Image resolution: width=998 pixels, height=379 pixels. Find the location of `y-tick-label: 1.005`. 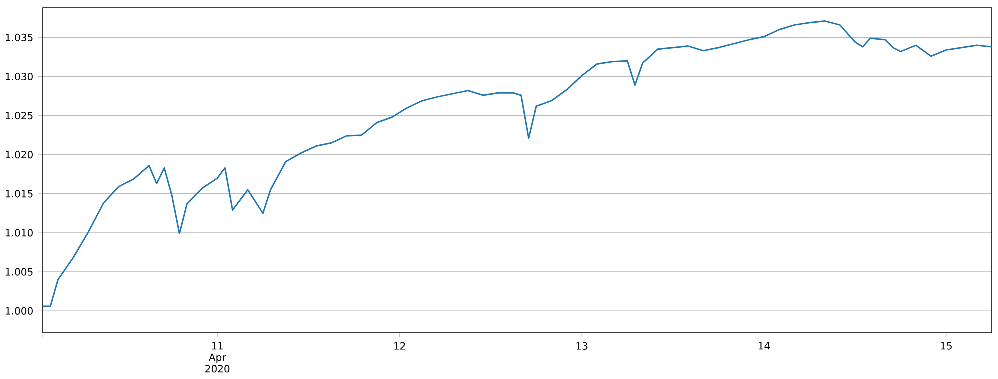

y-tick-label: 1.005 is located at coordinates (19, 272).